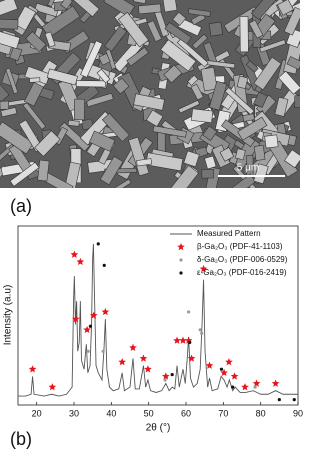 The width and height of the screenshot is (320, 453). I want to click on legend-label: δ-Ga₂O₃ (PDF-006-0529), so click(242, 259).